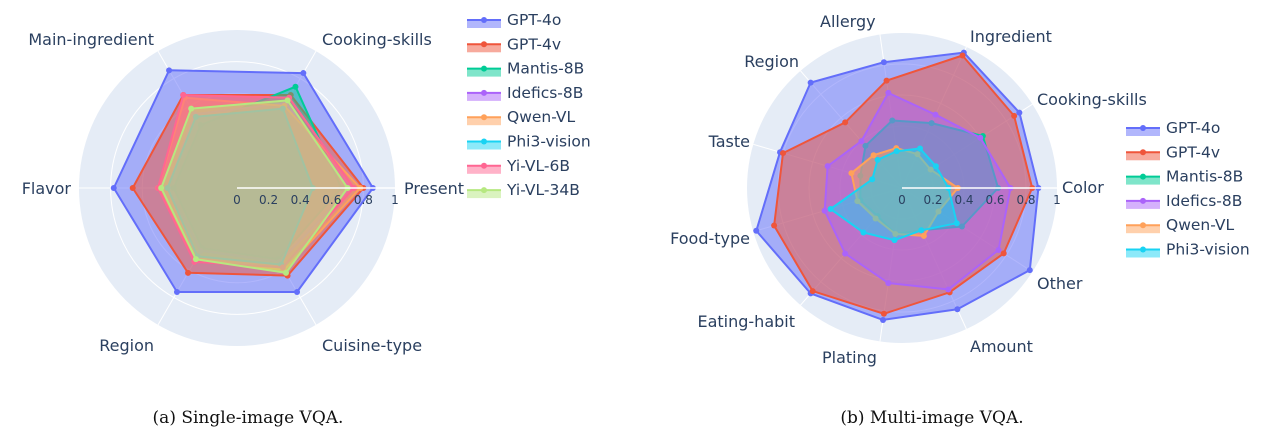 This screenshot has height=433, width=1261. I want to click on axis-label: Cooking-skills, so click(1092, 99).